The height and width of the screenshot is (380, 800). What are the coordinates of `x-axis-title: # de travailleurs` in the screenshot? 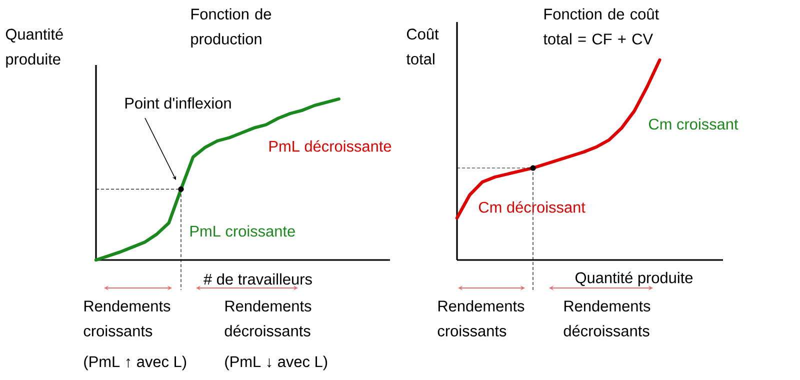 It's located at (258, 279).